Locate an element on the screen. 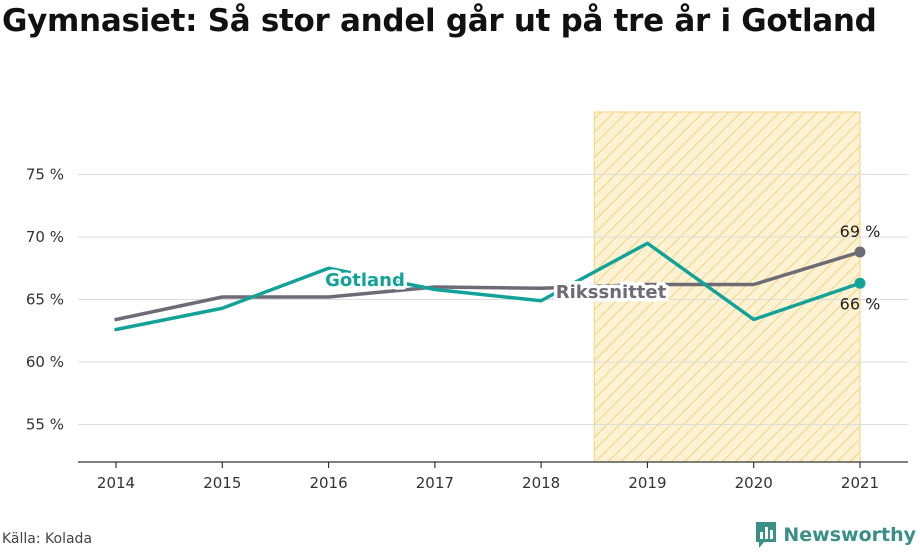 The width and height of the screenshot is (920, 552). series-line-gotland is located at coordinates (488, 286).